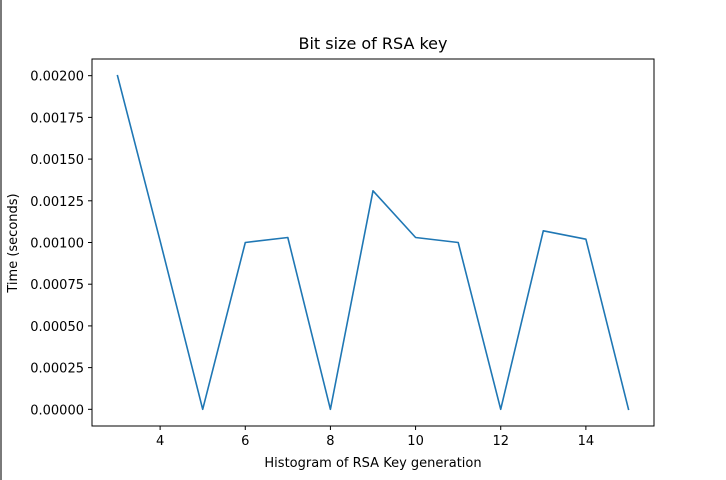 The height and width of the screenshot is (480, 726). What do you see at coordinates (57, 369) in the screenshot?
I see `y-tick-label: 0.00025` at bounding box center [57, 369].